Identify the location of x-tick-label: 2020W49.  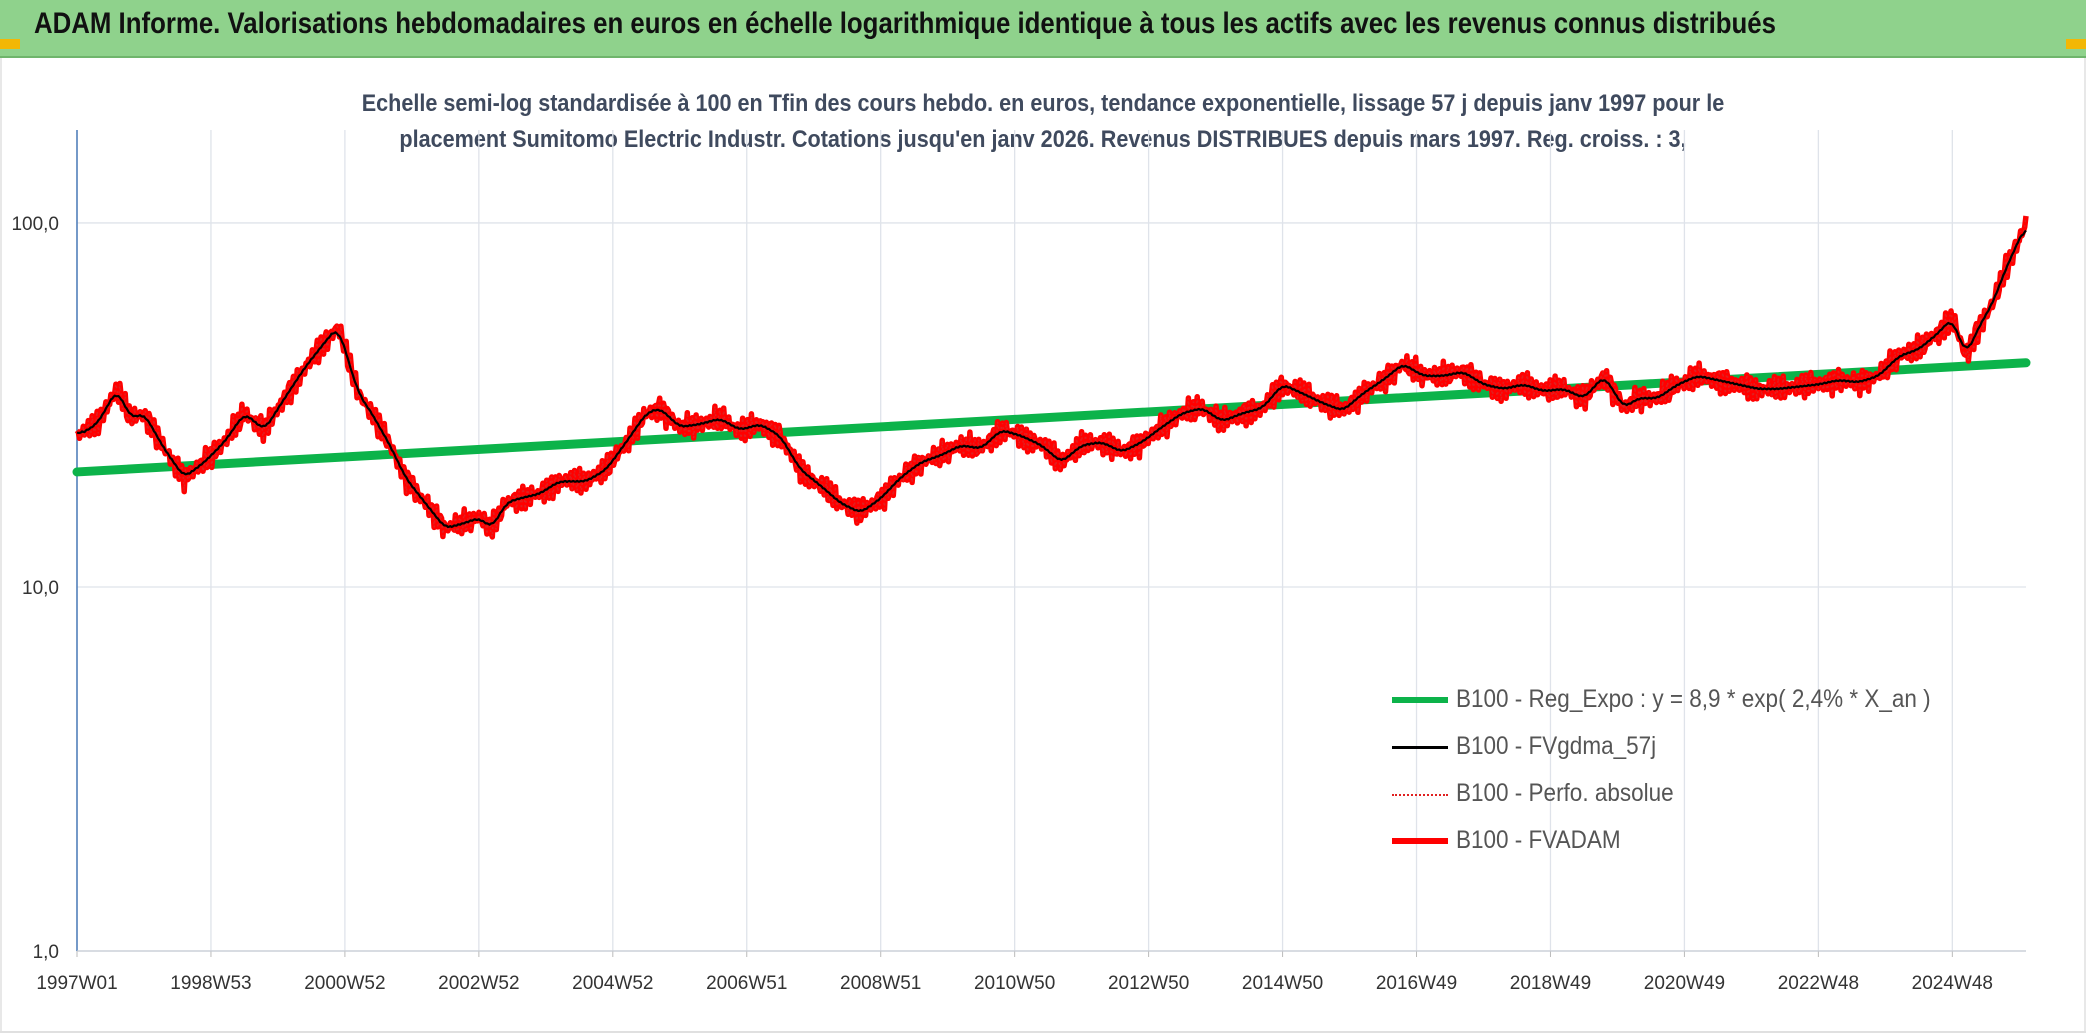
(1684, 983).